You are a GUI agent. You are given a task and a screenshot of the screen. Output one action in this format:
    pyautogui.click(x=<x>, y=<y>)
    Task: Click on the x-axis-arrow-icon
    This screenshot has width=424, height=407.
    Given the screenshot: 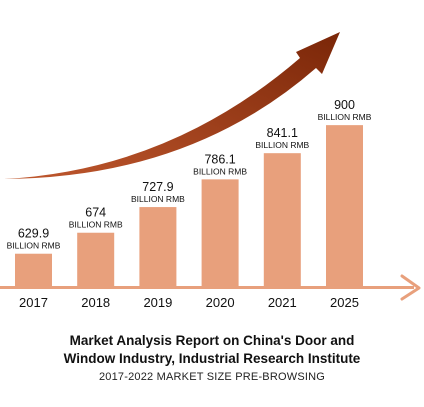 What is the action you would take?
    pyautogui.click(x=410, y=287)
    